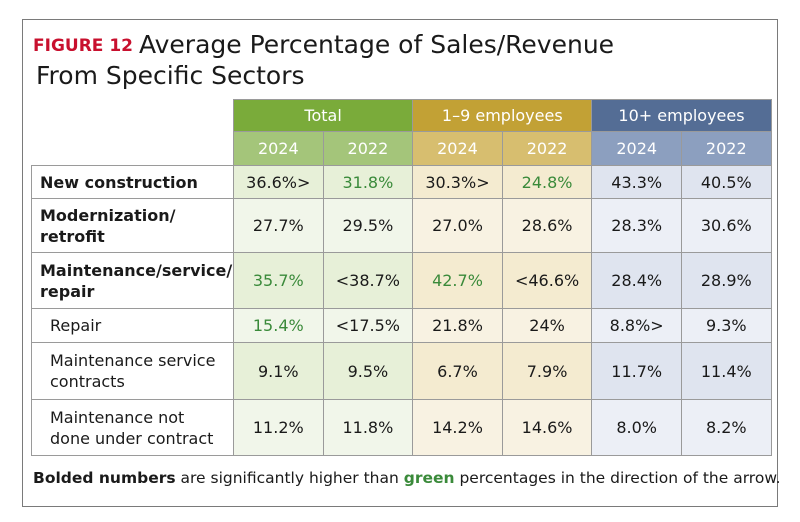 The height and width of the screenshot is (522, 800). I want to click on row-label: Maintenance/service/ repair, so click(132, 280).